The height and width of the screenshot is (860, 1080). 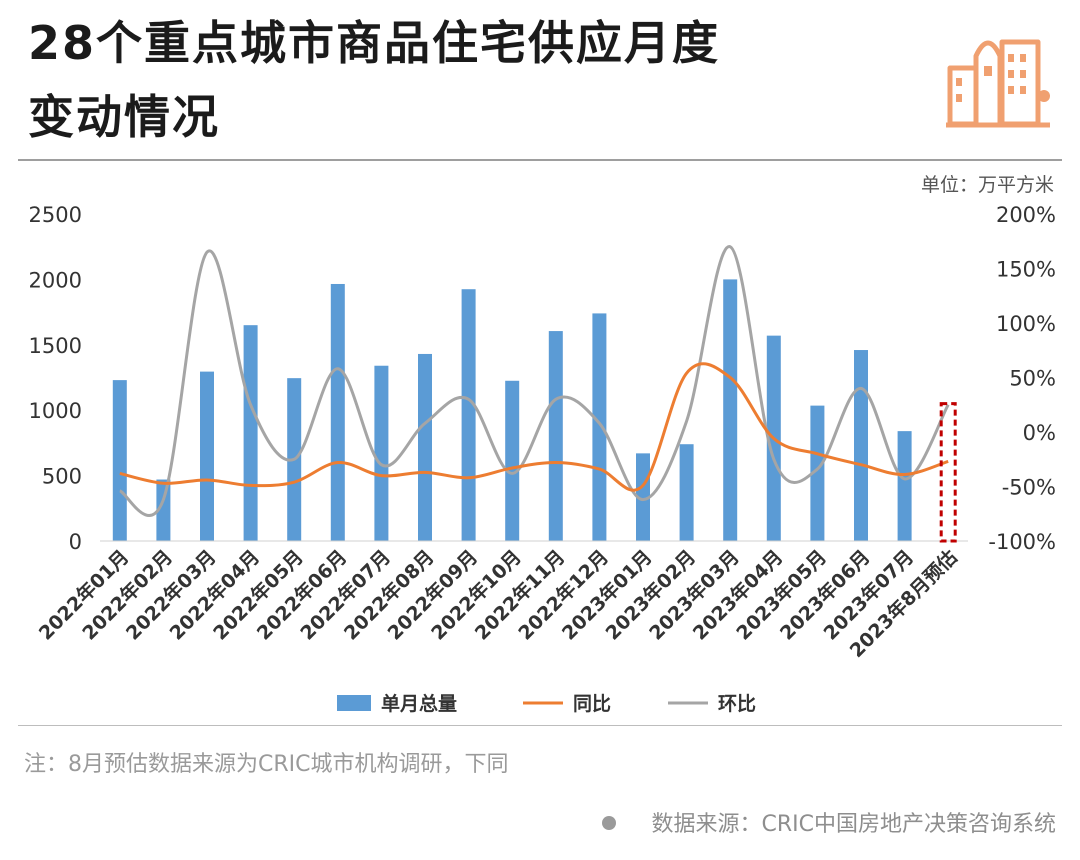 I want to click on buildings-icon, so click(x=998, y=83).